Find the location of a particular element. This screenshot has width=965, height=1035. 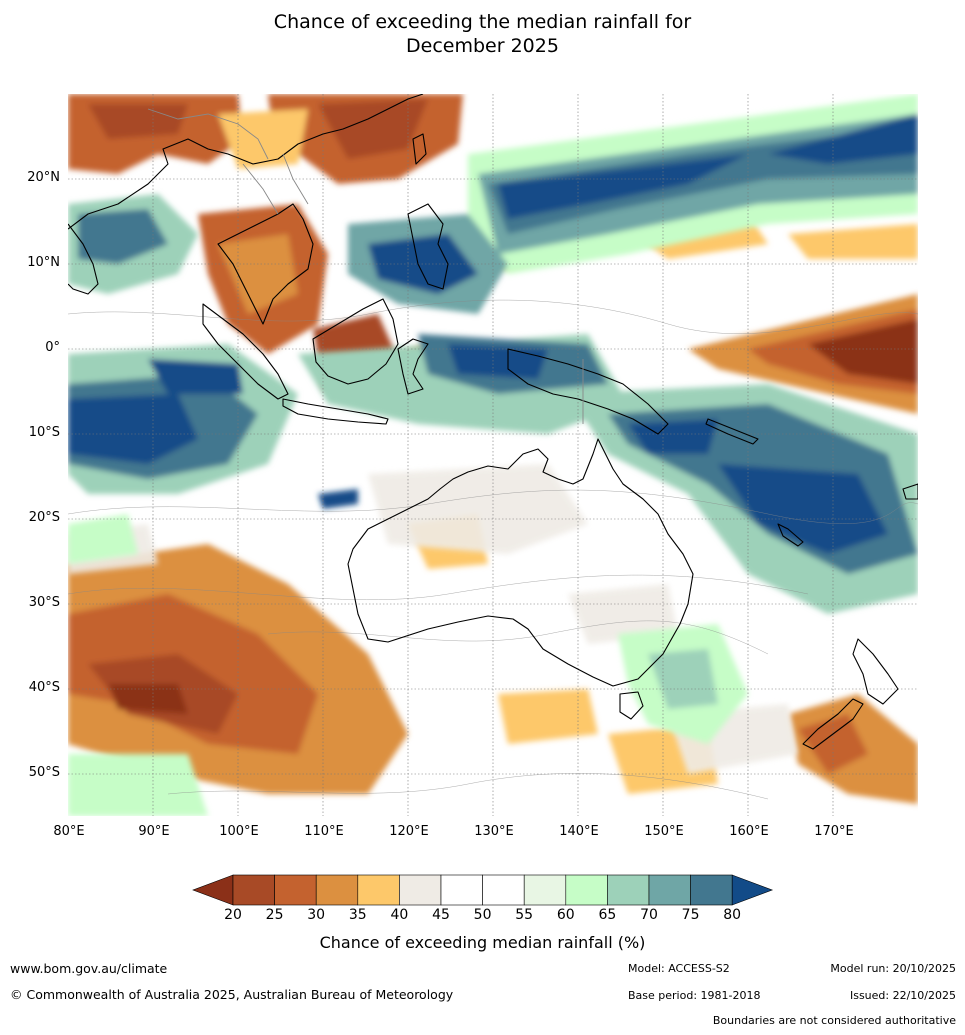

footer-issued: Issued: 22/10/2025 is located at coordinates (902, 995).